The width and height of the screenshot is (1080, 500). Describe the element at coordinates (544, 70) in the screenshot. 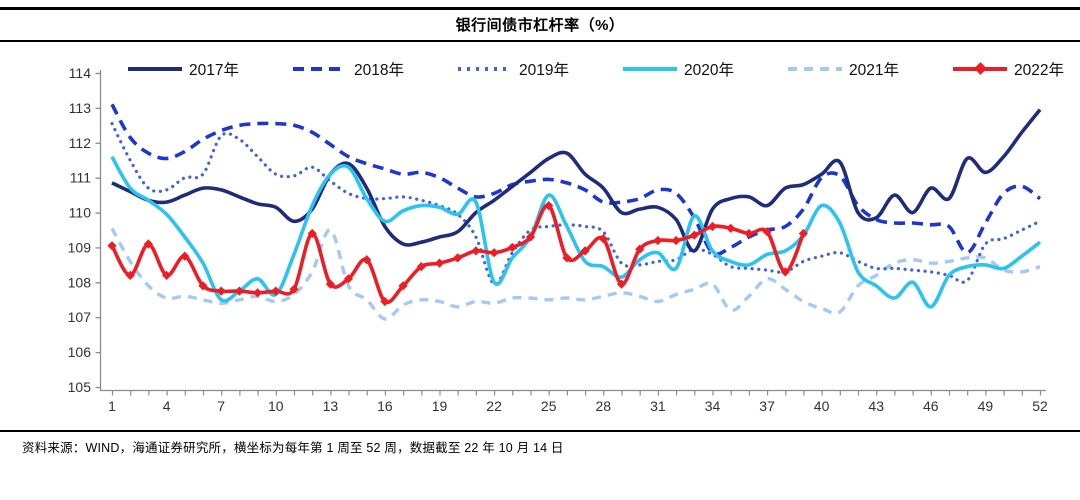

I see `legend-label: 2019年` at that location.